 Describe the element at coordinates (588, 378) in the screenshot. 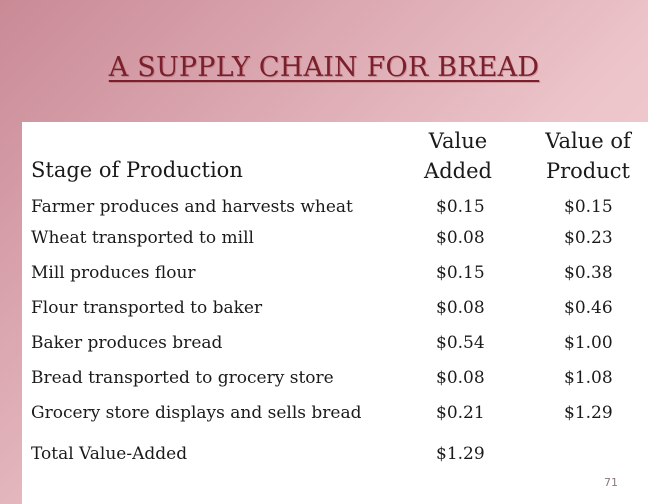

I see `row-value-of-product: $1.08` at that location.